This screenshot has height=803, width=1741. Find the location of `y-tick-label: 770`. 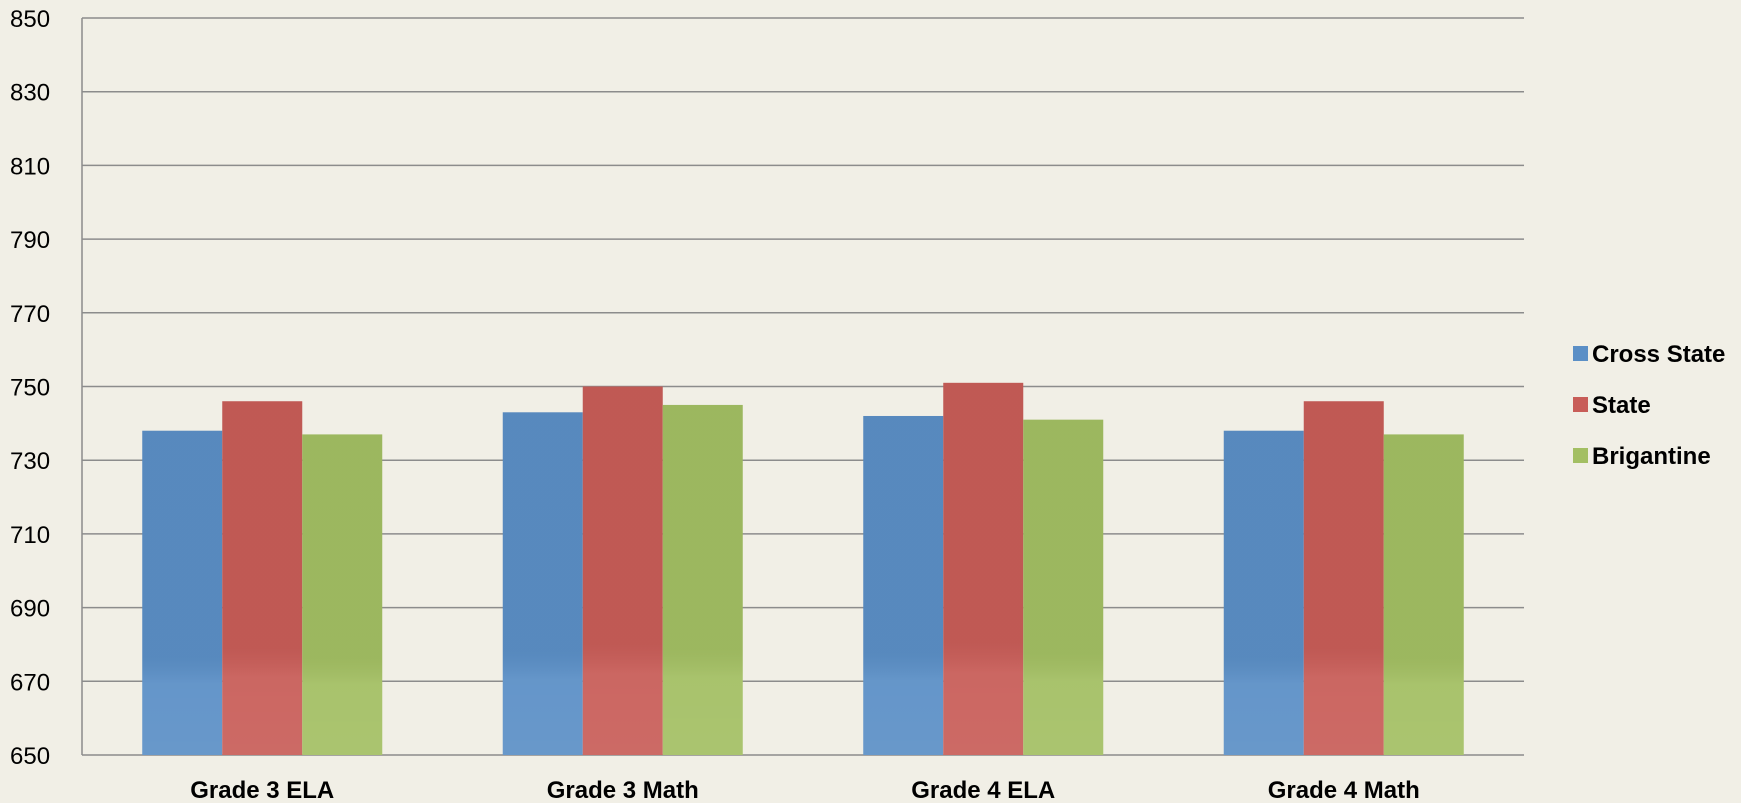

y-tick-label: 770 is located at coordinates (30, 314).